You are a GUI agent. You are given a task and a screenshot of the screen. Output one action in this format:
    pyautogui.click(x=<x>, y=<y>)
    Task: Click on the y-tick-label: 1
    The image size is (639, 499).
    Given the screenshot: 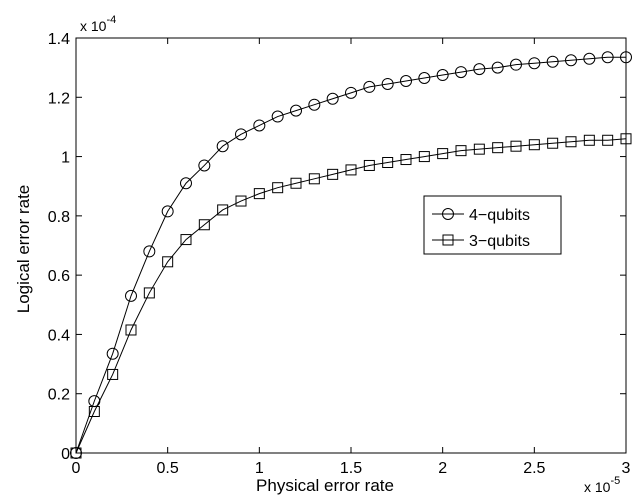 What is the action you would take?
    pyautogui.click(x=65, y=158)
    